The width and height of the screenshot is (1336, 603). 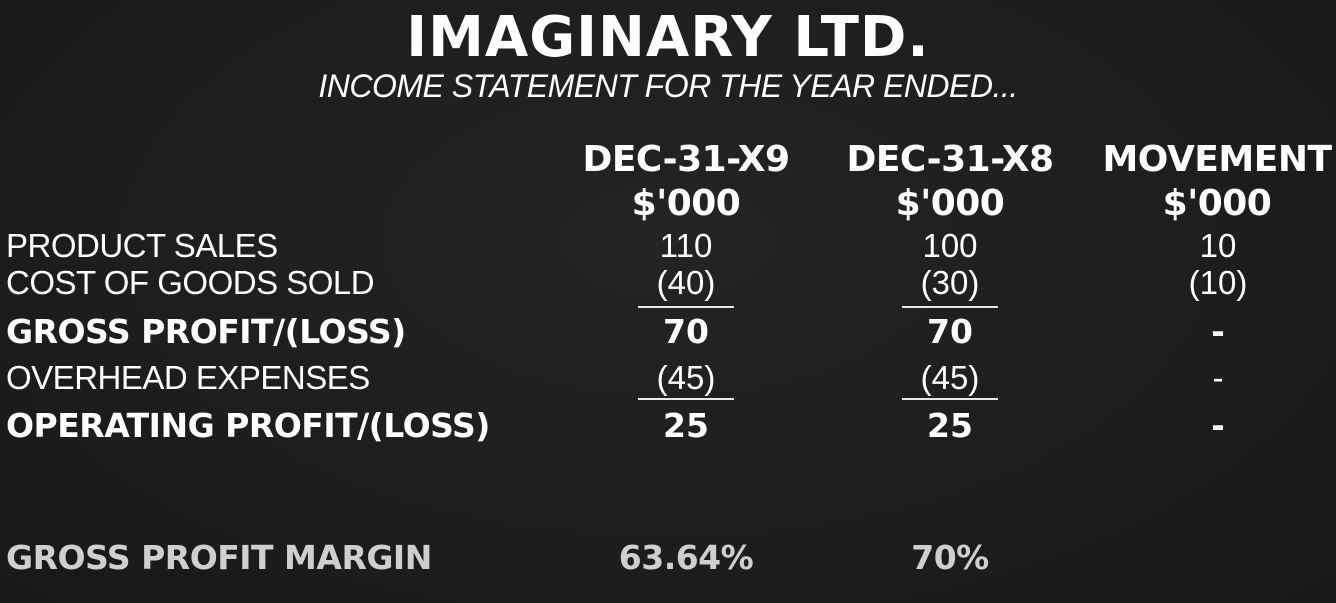 I want to click on company-title: IMAGINARY LTD., so click(x=668, y=37).